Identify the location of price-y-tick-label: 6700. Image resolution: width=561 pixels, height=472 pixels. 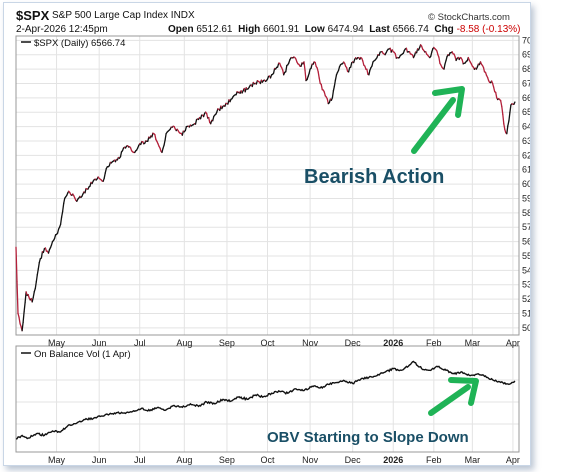
(526, 83).